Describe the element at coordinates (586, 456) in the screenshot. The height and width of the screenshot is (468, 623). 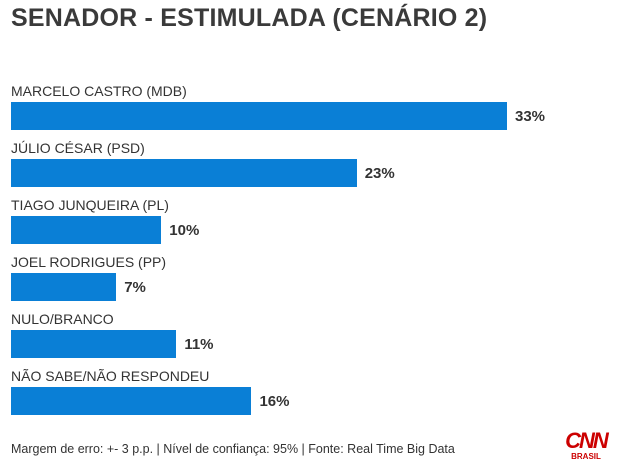
I see `logo-subtext: BRASIL` at that location.